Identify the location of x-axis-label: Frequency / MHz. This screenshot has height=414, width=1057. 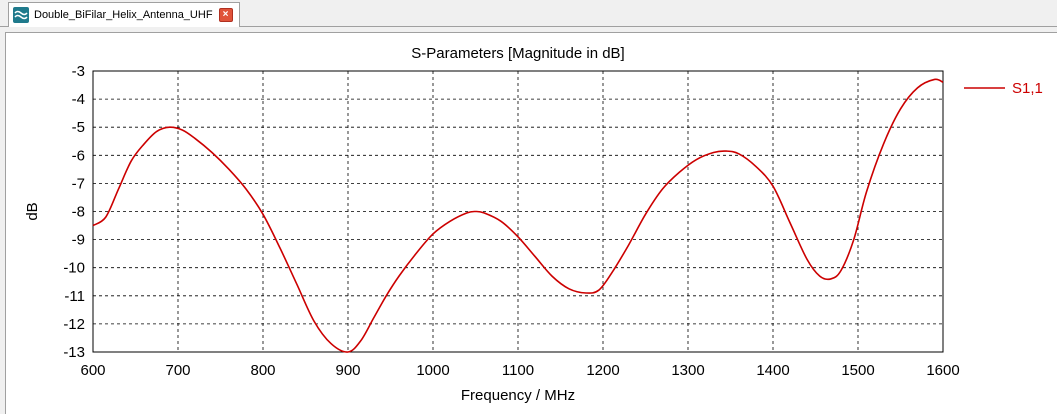
(518, 395).